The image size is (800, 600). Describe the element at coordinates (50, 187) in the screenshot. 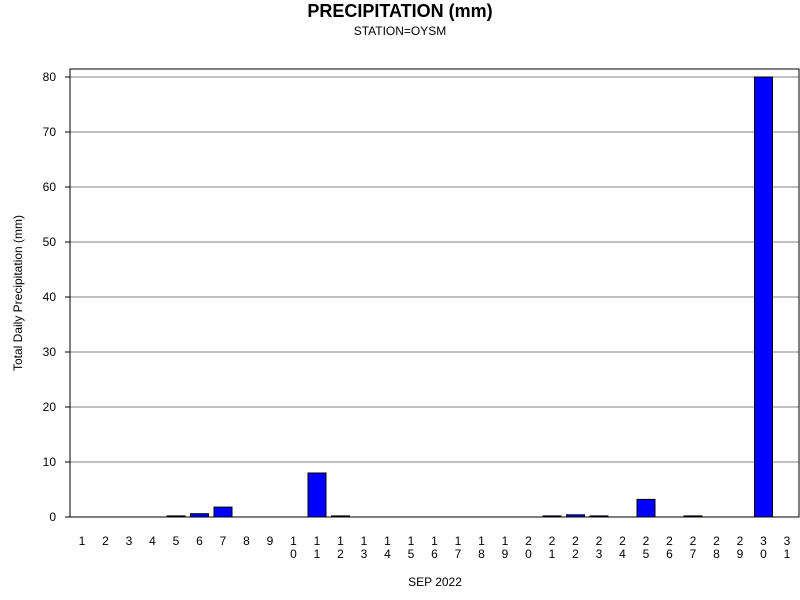

I see `y-tick-label: 60` at that location.